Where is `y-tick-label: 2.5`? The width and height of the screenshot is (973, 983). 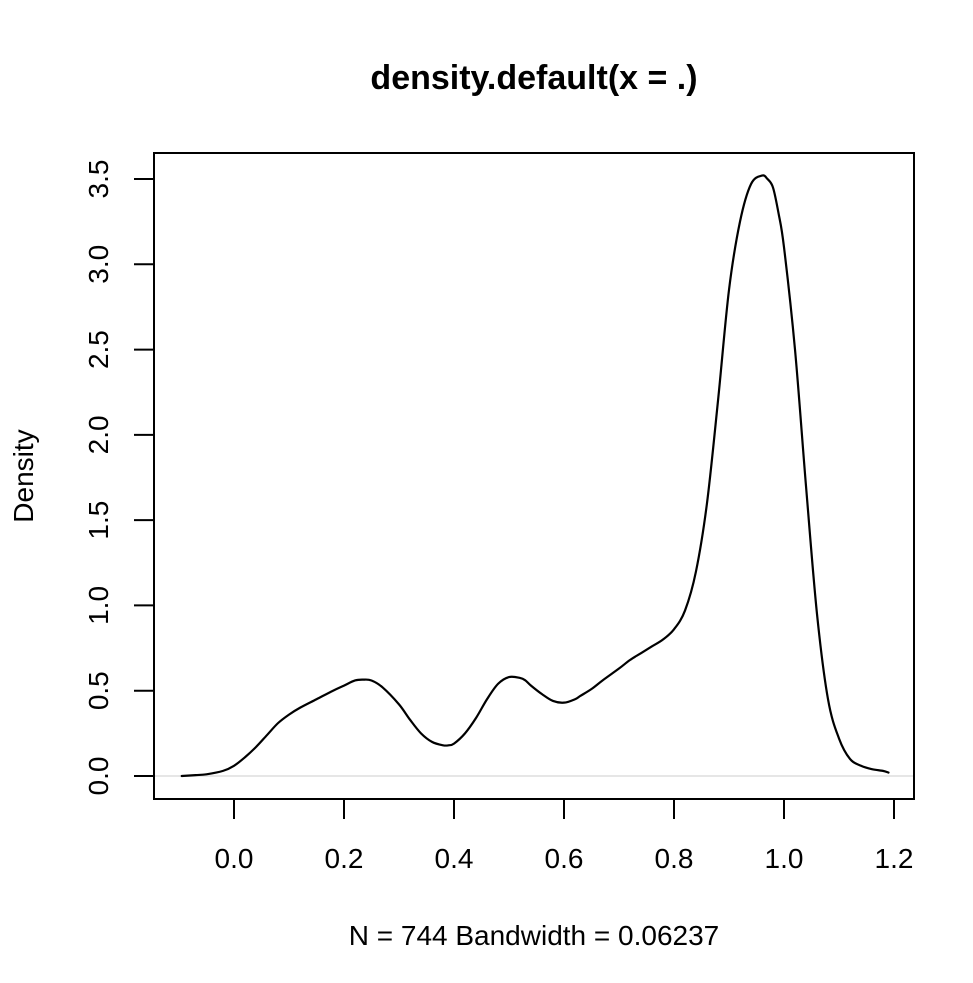 y-tick-label: 2.5 is located at coordinates (98, 349).